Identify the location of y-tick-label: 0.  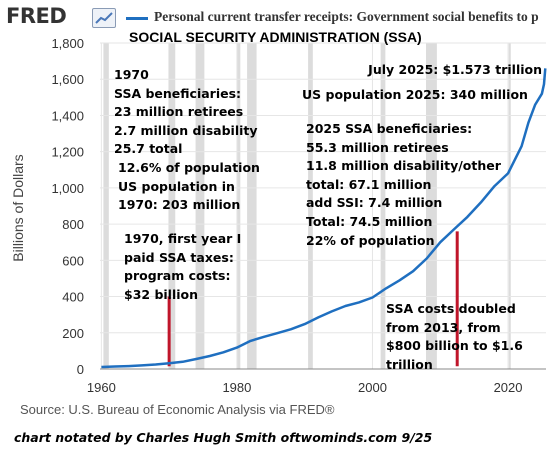
(80, 369).